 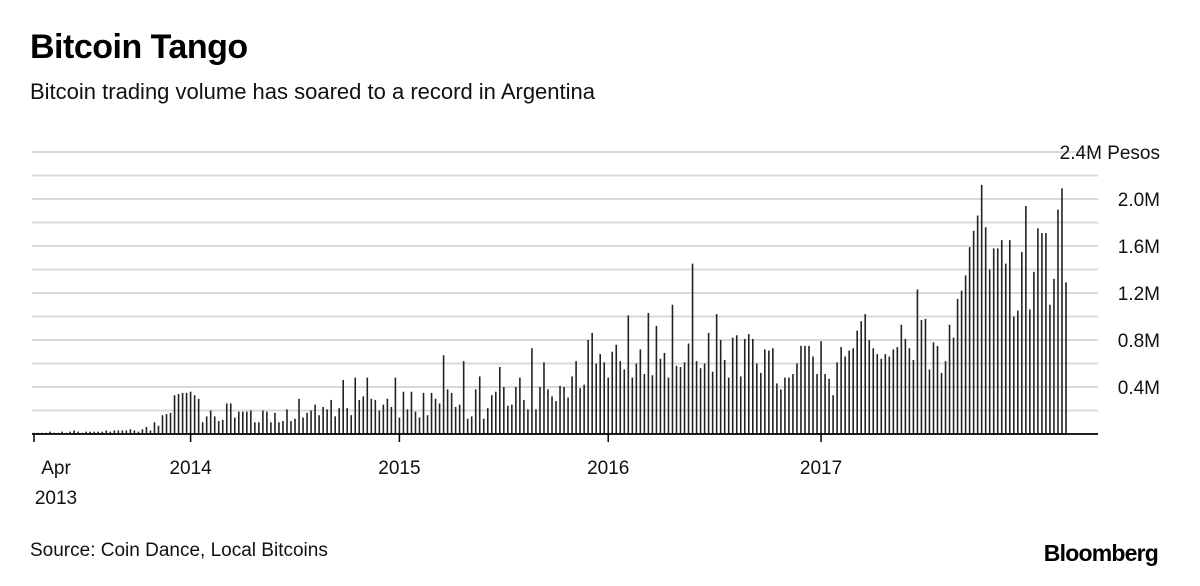 What do you see at coordinates (399, 468) in the screenshot?
I see `x-tick-label: 2015` at bounding box center [399, 468].